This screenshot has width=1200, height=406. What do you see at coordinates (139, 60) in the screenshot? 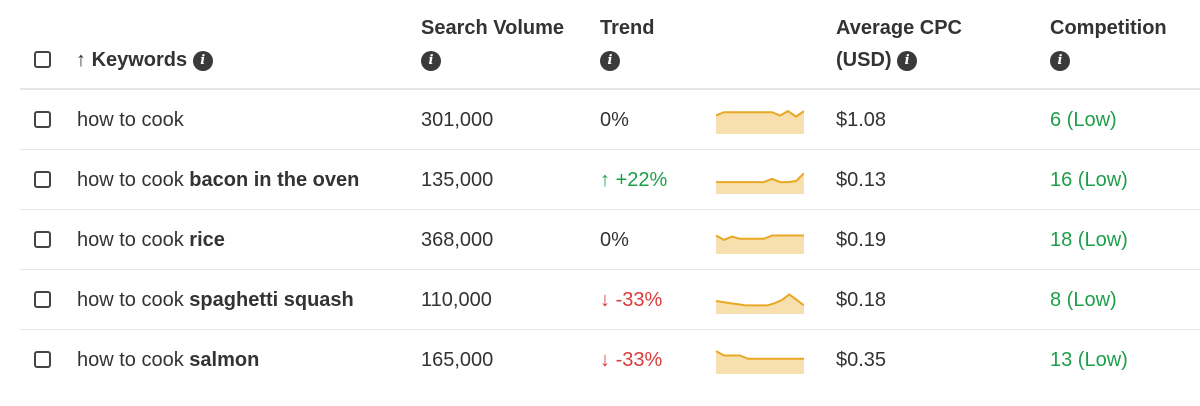
I see `keywords-header-label: Keywords` at bounding box center [139, 60].